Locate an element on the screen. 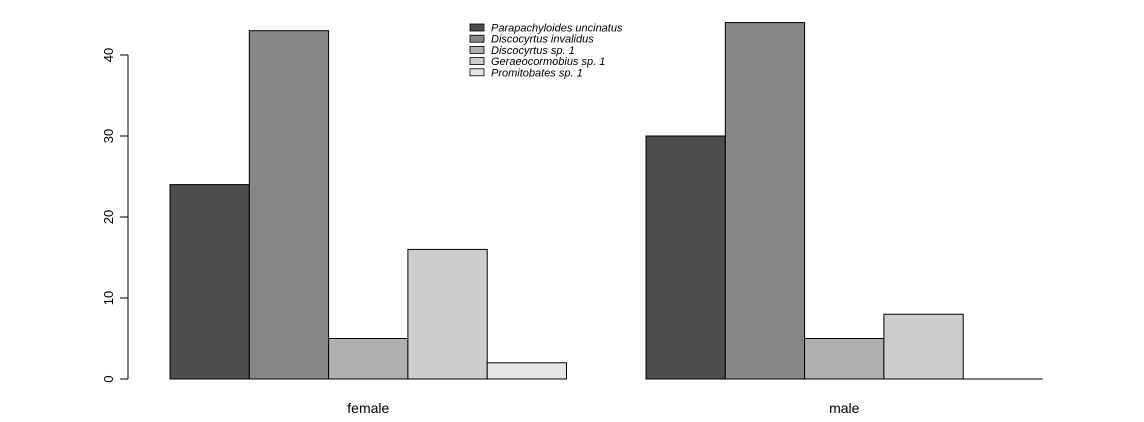 Image resolution: width=1144 pixels, height=422 pixels. legend-label: Discocyrtus invalidus is located at coordinates (542, 40).